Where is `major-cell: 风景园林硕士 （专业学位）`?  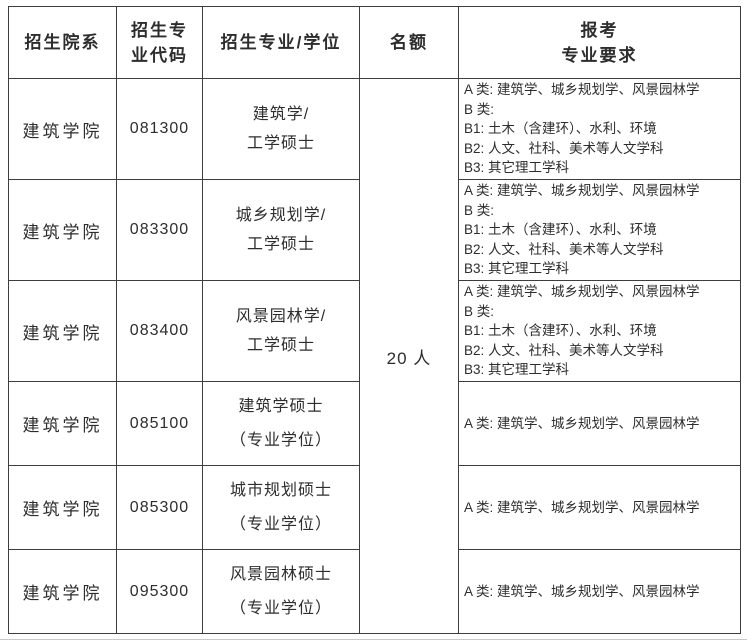
major-cell: 风景园林硕士 （专业学位） is located at coordinates (281, 591).